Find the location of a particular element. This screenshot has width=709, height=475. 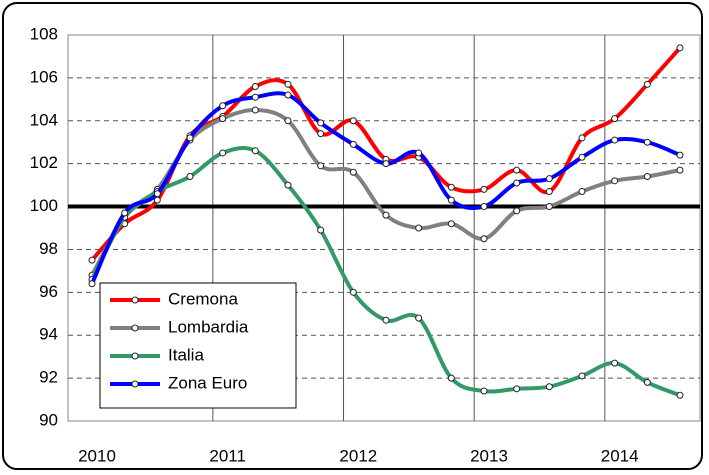

legend-label: Cremona is located at coordinates (203, 298).